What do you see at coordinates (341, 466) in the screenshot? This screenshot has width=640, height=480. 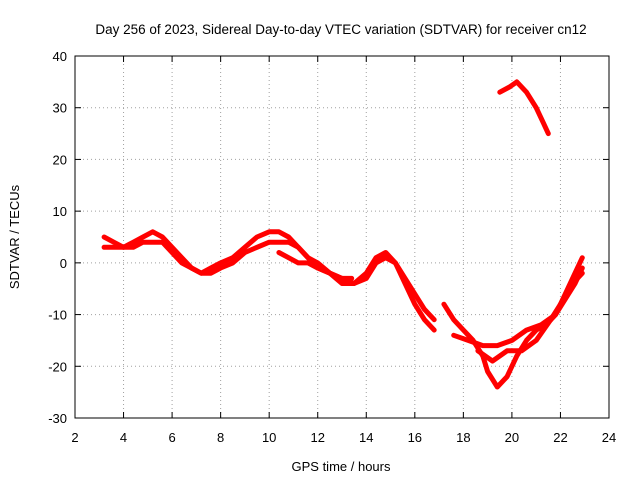 I see `x-axis-label: GPS time / hours` at bounding box center [341, 466].